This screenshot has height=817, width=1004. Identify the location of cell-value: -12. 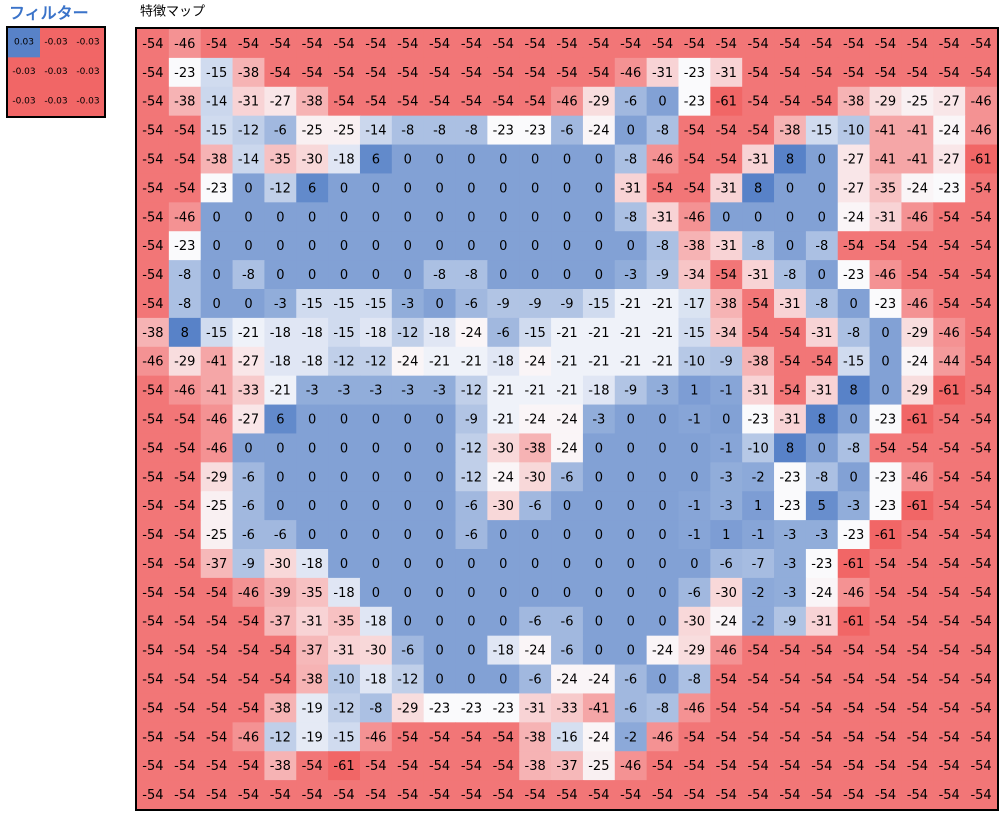
(471, 391).